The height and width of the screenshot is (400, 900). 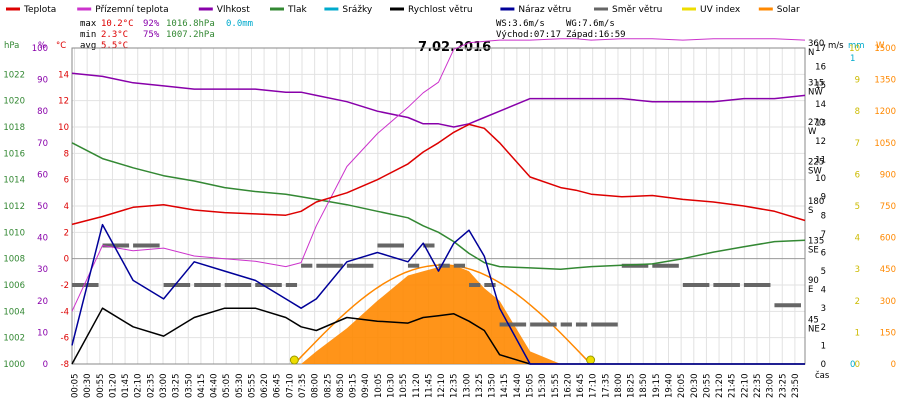 I want to click on stat-avg-label: avg, so click(x=88, y=46).